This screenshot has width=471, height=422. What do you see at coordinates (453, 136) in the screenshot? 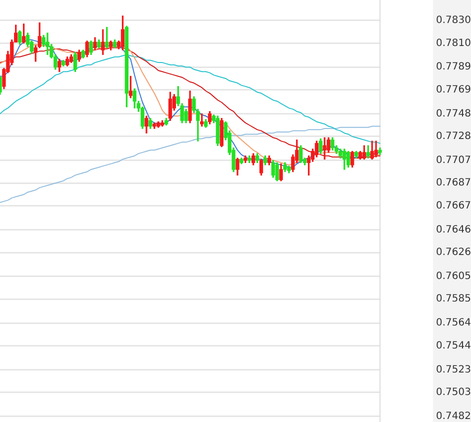
I see `y-tick-label: 0.7728` at bounding box center [453, 136].